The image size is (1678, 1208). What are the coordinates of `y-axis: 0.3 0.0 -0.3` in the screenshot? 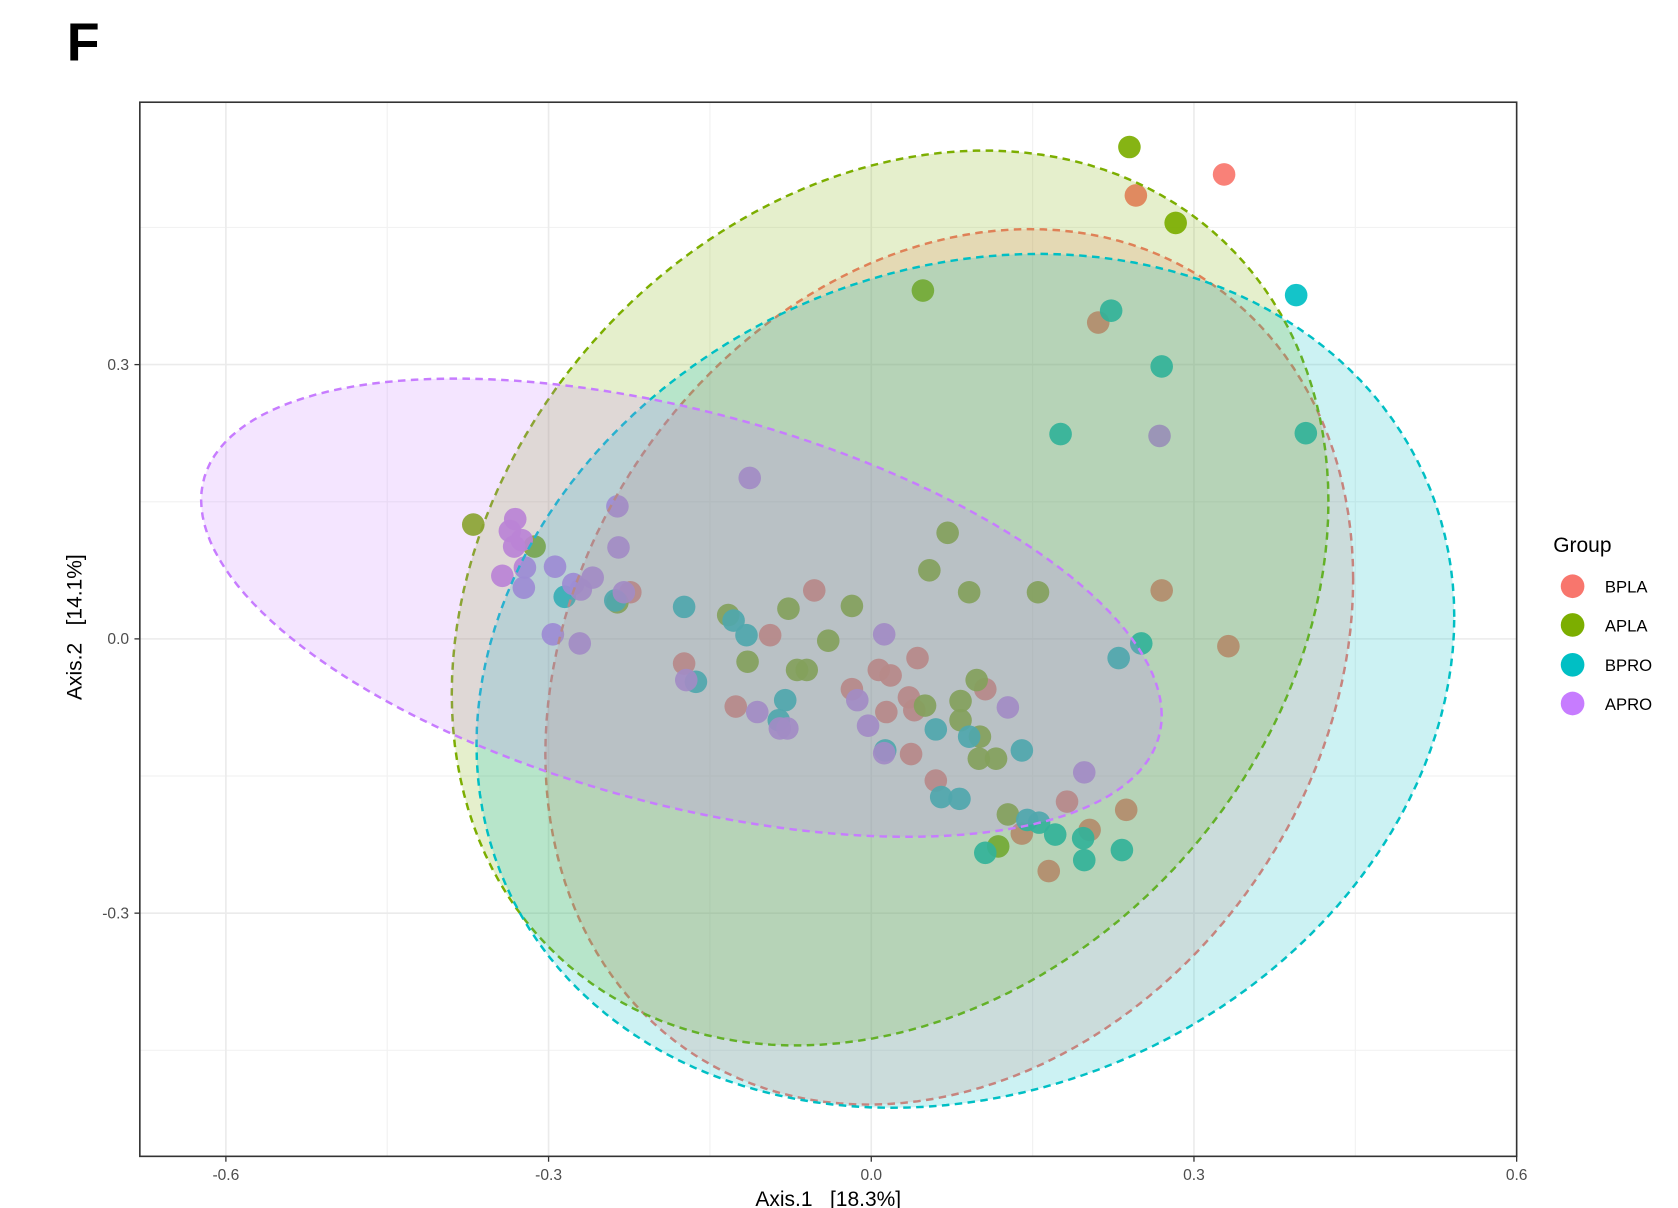 It's located at (121, 640).